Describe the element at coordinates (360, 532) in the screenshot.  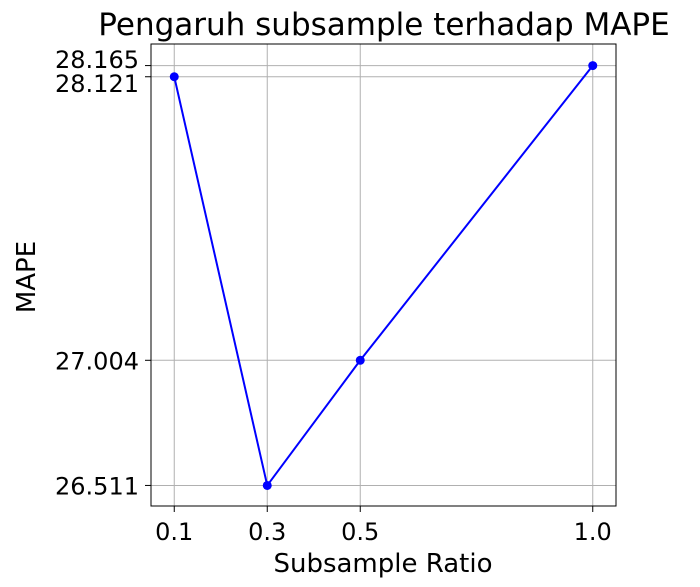
I see `x-tick-label: 0.5` at that location.